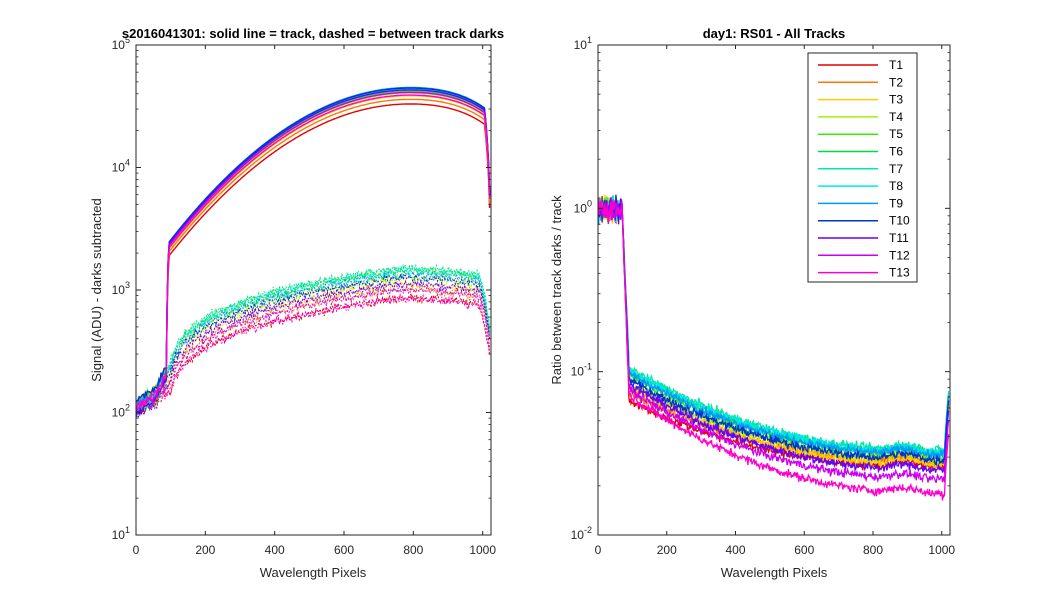 The width and height of the screenshot is (1050, 600). Describe the element at coordinates (896, 134) in the screenshot. I see `legend-label: T5` at that location.